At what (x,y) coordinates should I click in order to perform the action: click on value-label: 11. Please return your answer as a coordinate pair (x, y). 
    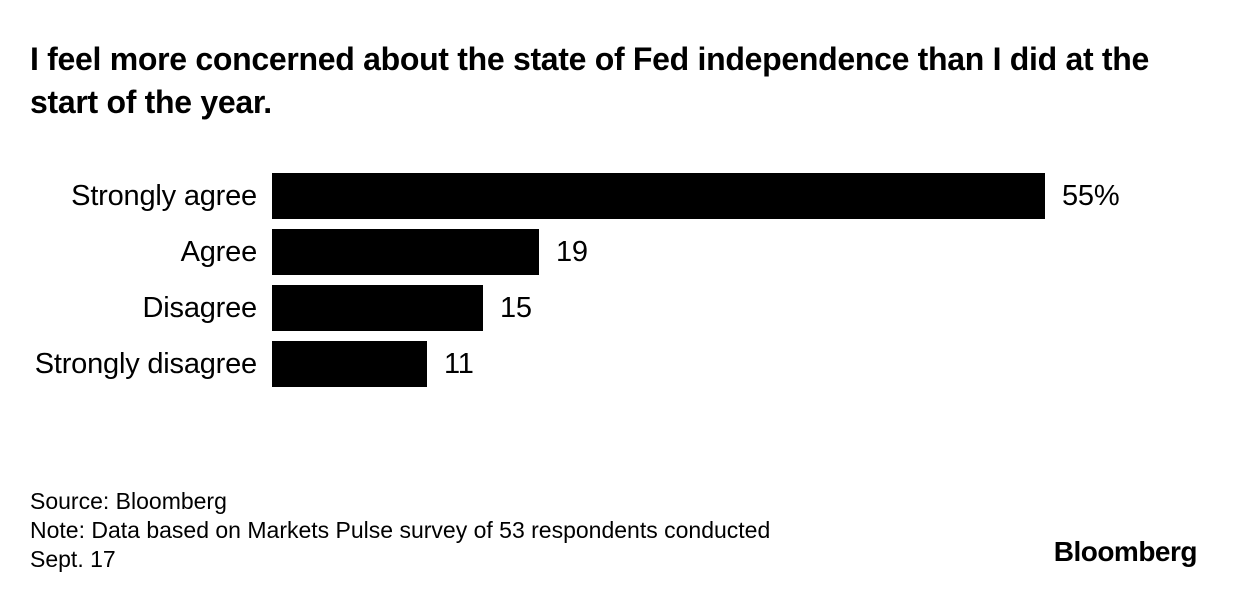
    Looking at the image, I should click on (459, 363).